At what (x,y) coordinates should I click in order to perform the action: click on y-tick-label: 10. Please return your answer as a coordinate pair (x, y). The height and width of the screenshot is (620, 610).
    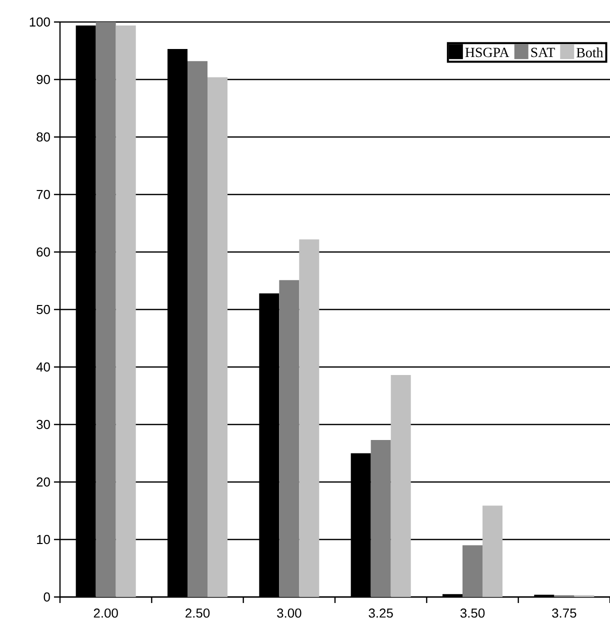
    Looking at the image, I should click on (43, 539).